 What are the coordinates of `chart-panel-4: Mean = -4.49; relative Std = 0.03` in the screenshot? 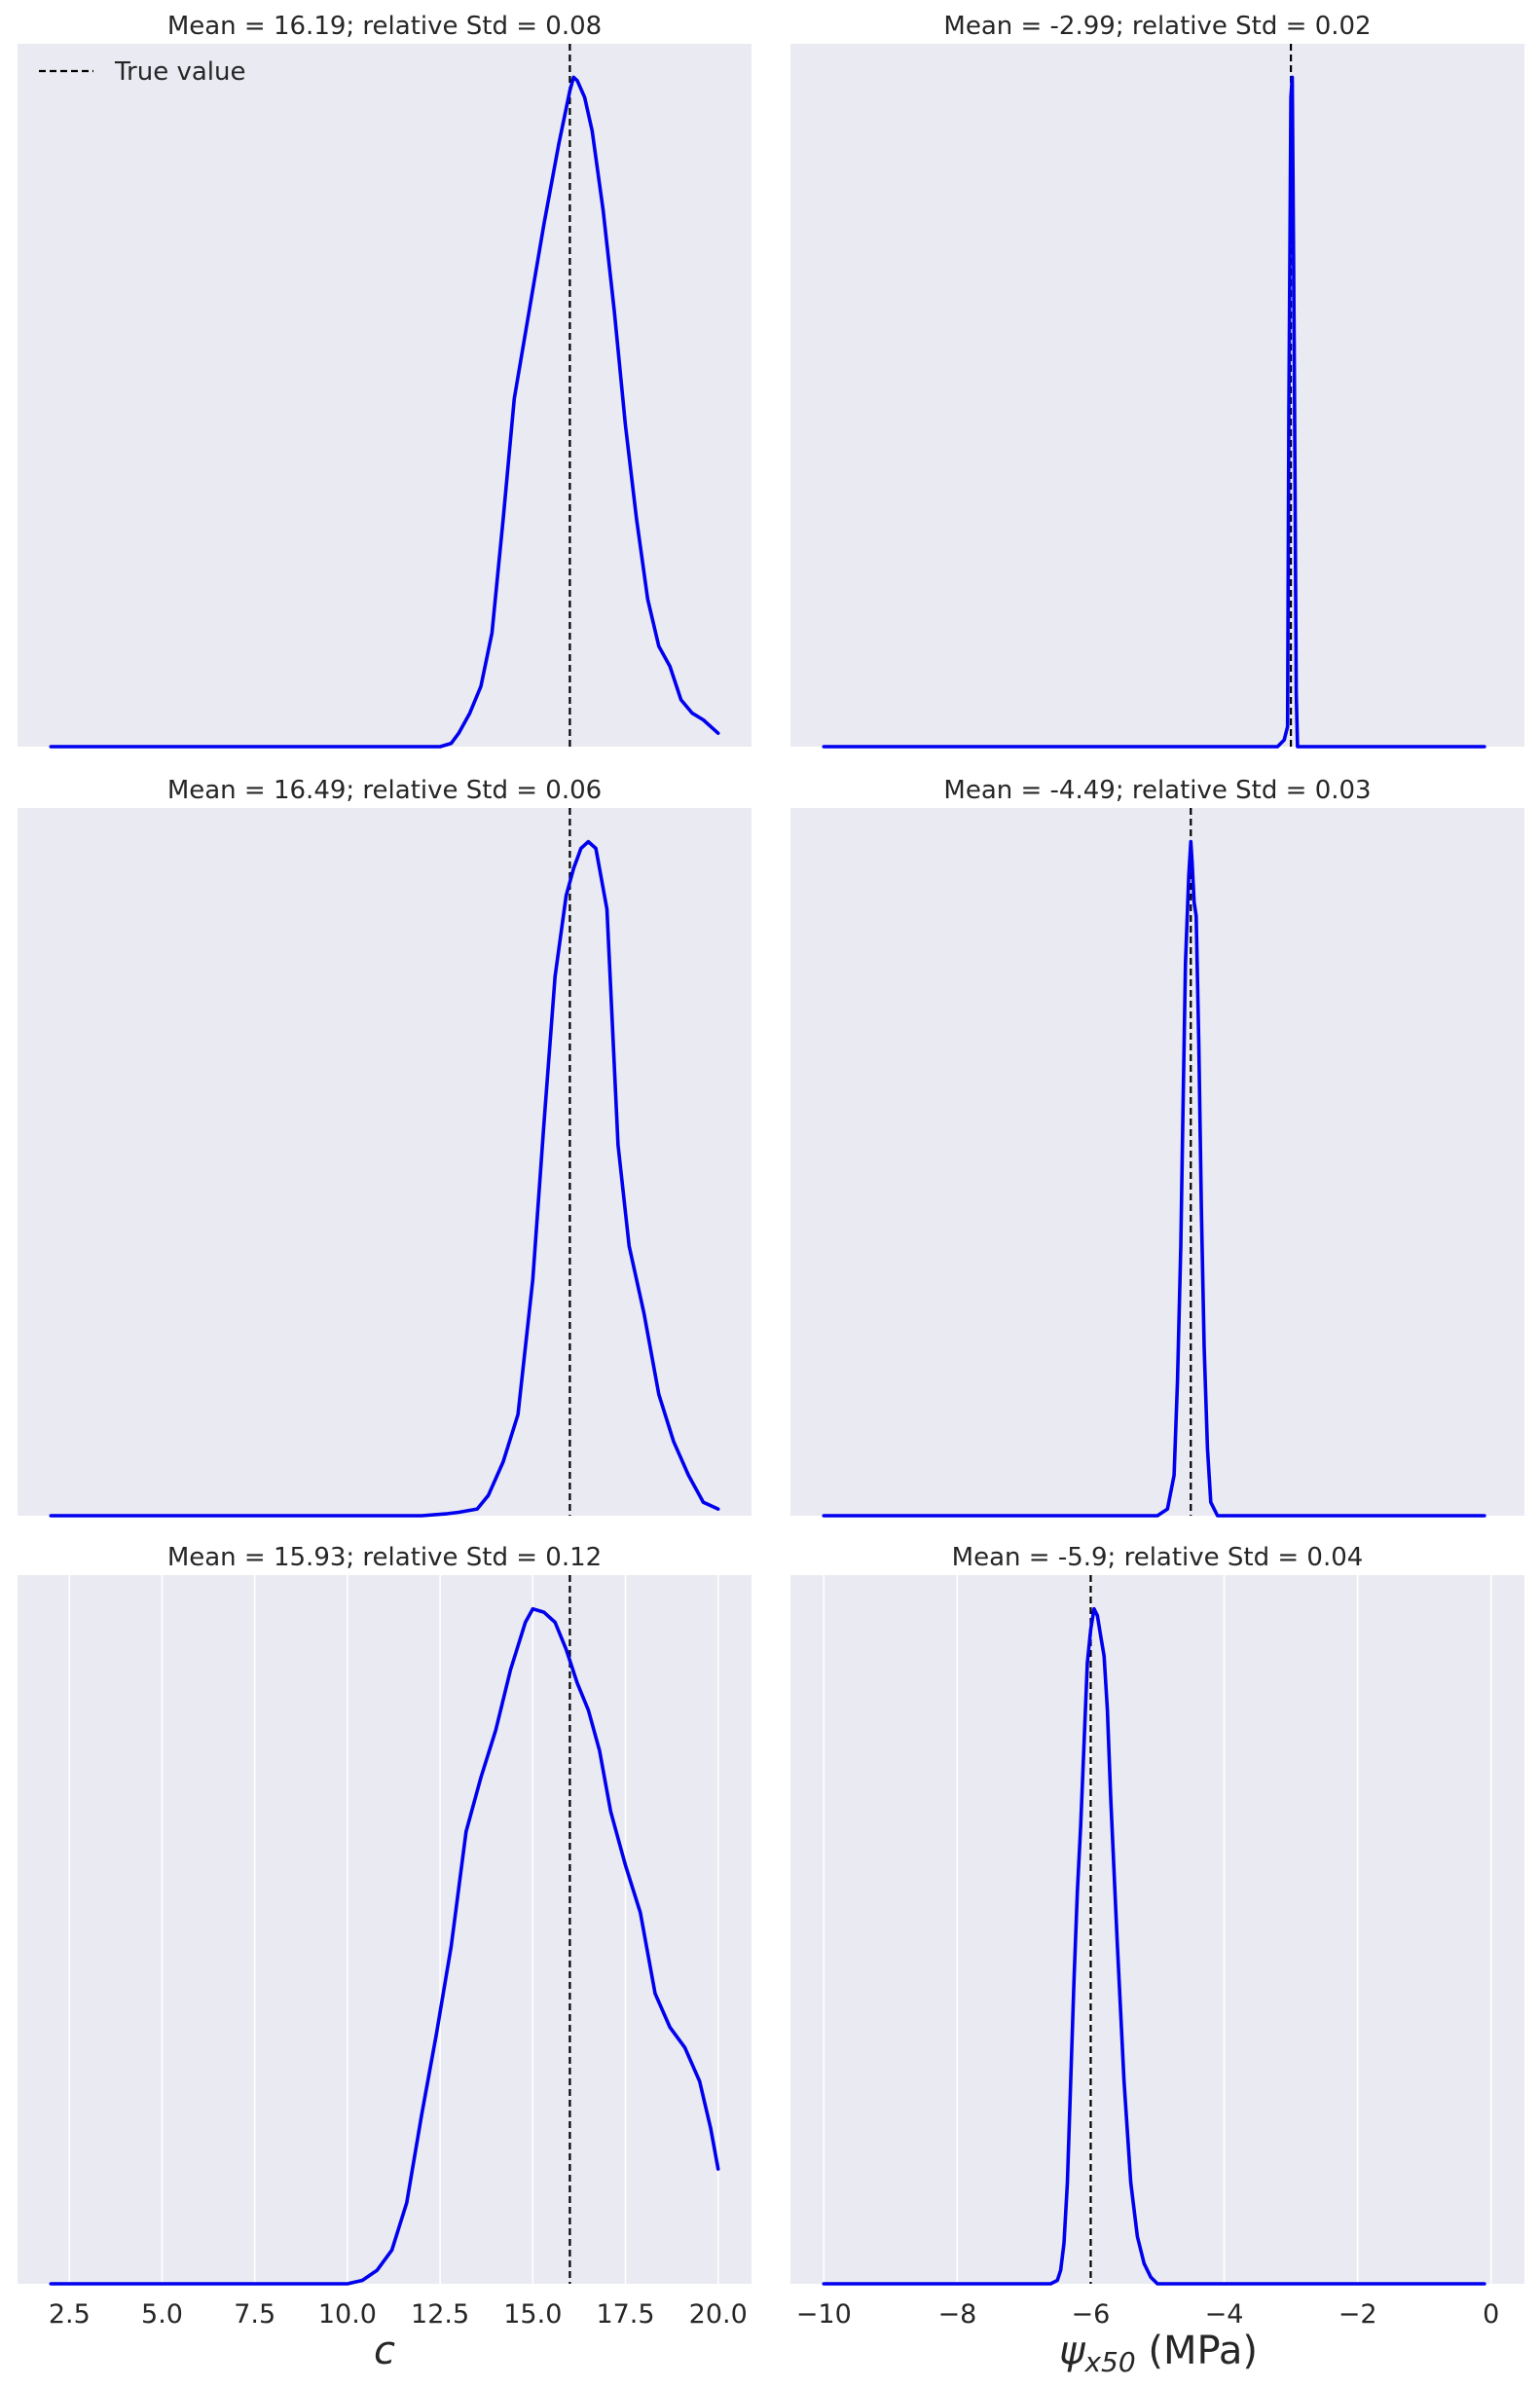 It's located at (1157, 1147).